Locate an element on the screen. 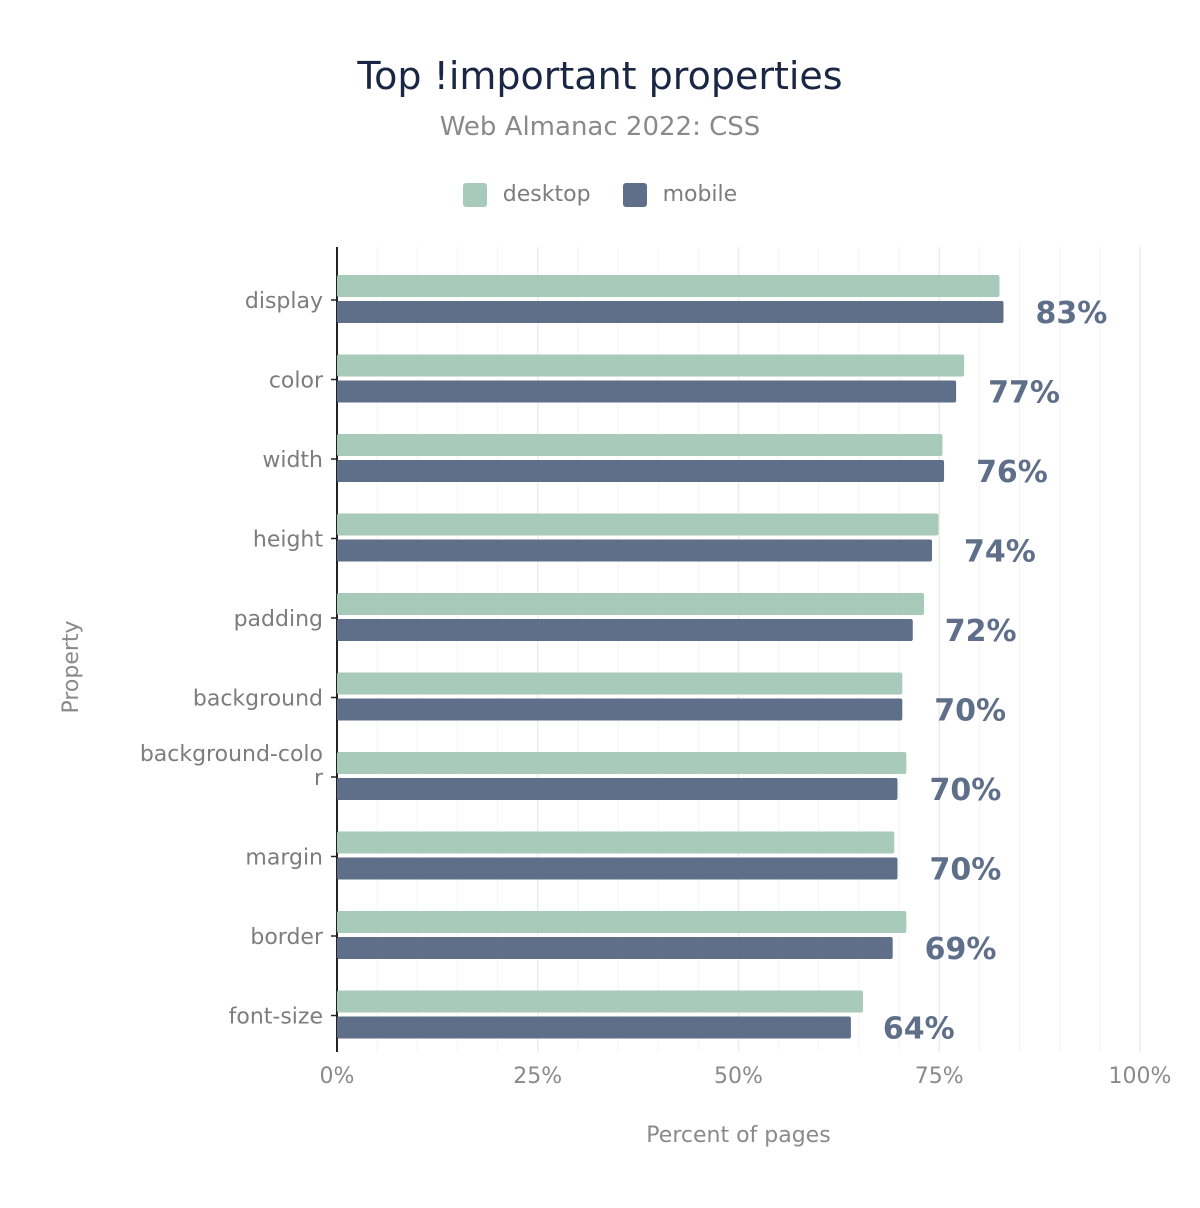  category-label: background is located at coordinates (258, 699).